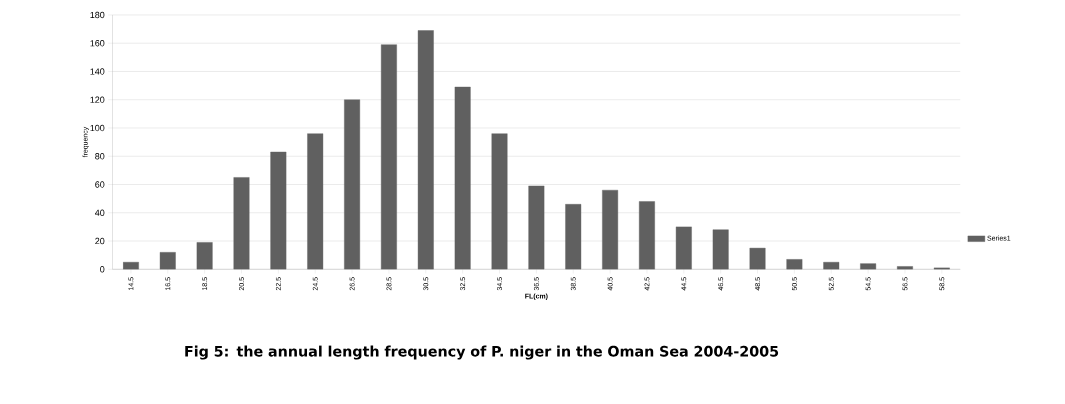 Image resolution: width=1065 pixels, height=404 pixels. I want to click on y-tick-label: 0, so click(102, 269).